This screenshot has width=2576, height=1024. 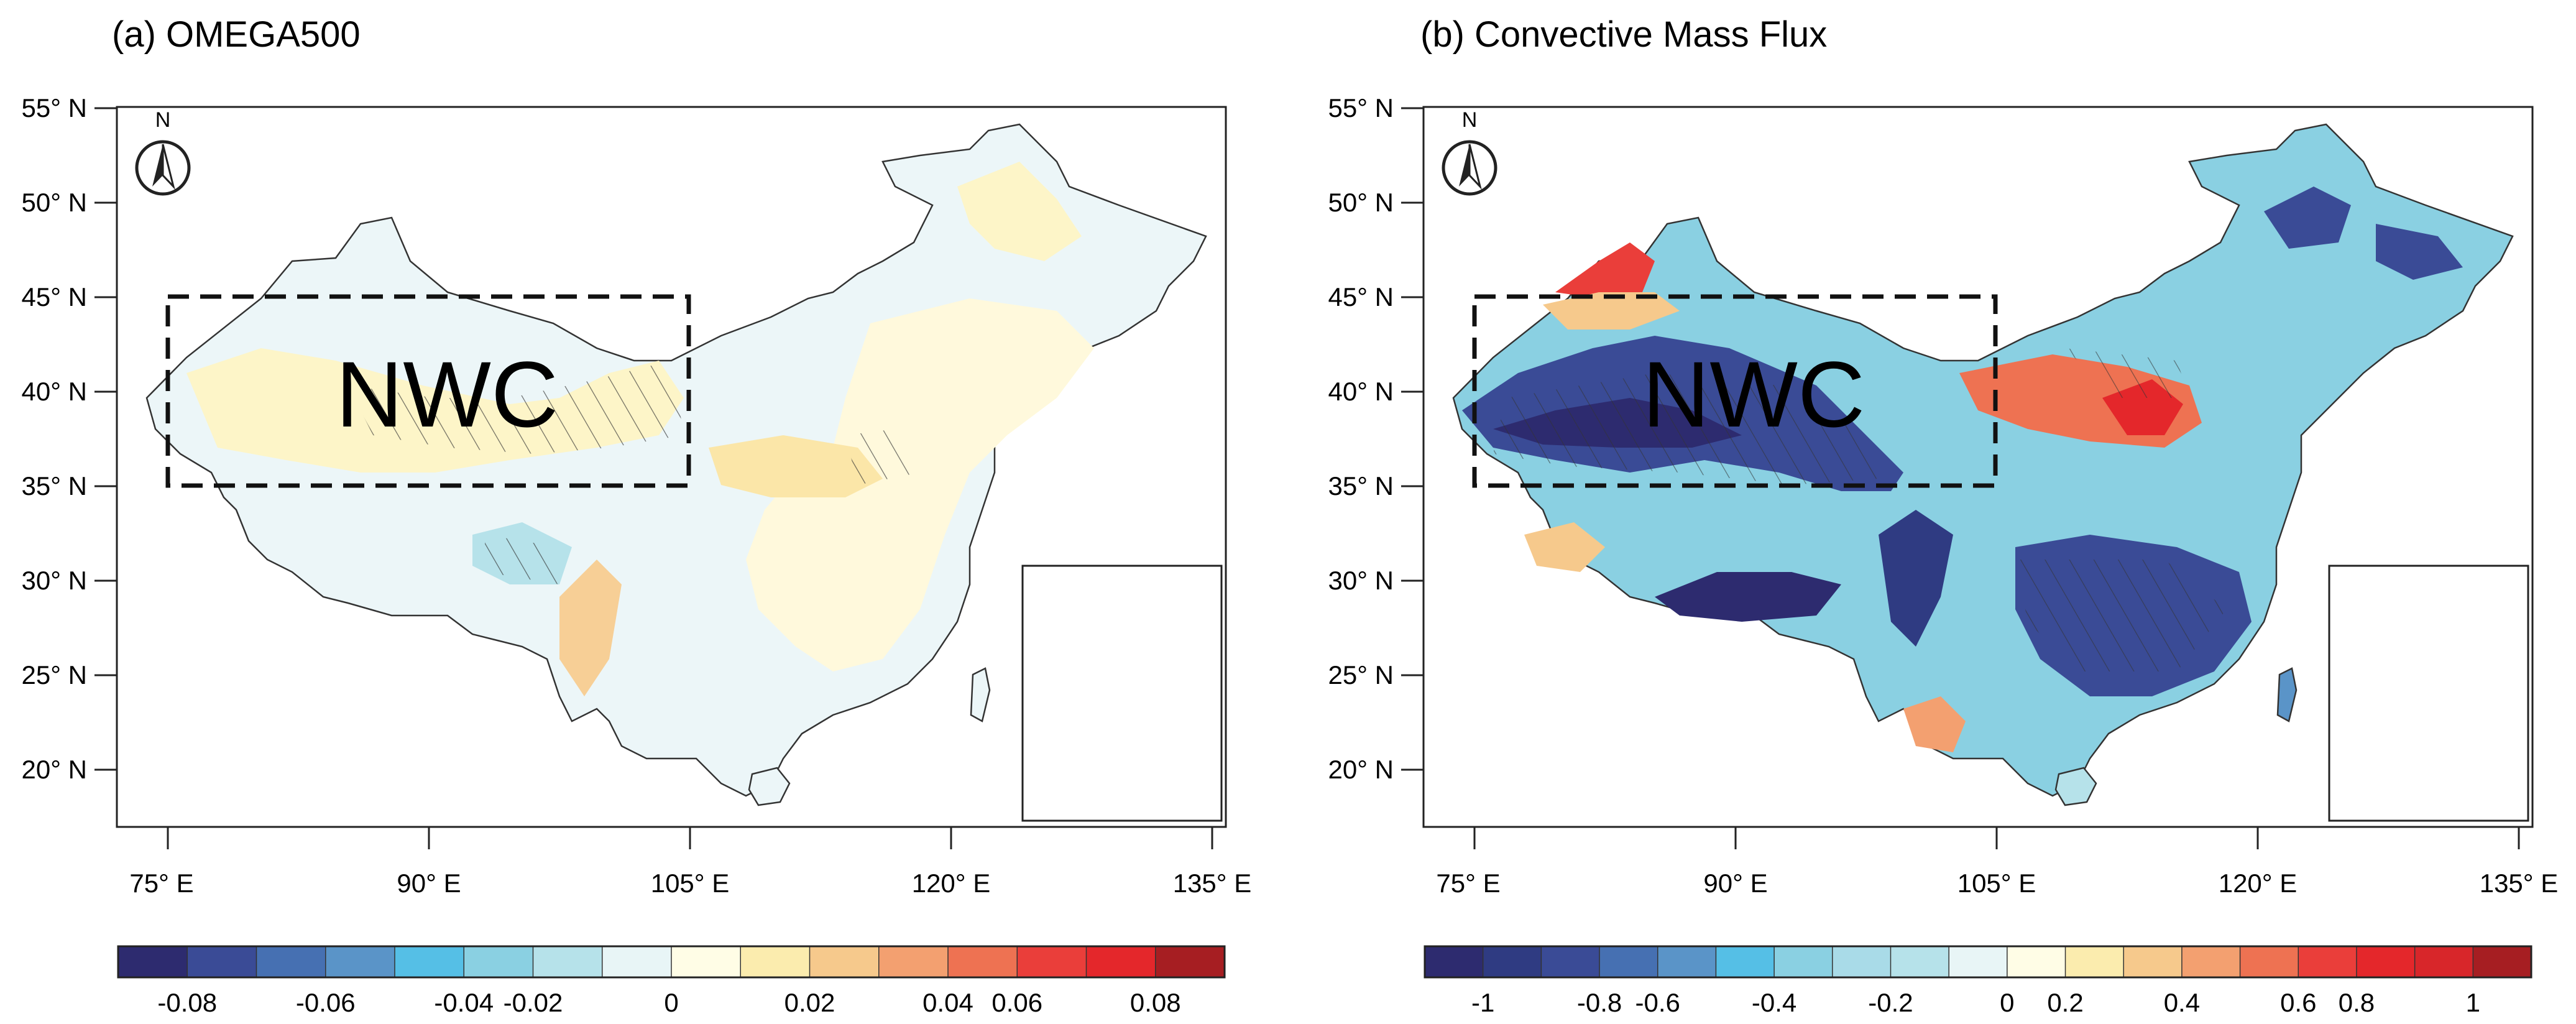 What do you see at coordinates (1019, 211) in the screenshot?
I see `panel-a-warm-patch-northeast` at bounding box center [1019, 211].